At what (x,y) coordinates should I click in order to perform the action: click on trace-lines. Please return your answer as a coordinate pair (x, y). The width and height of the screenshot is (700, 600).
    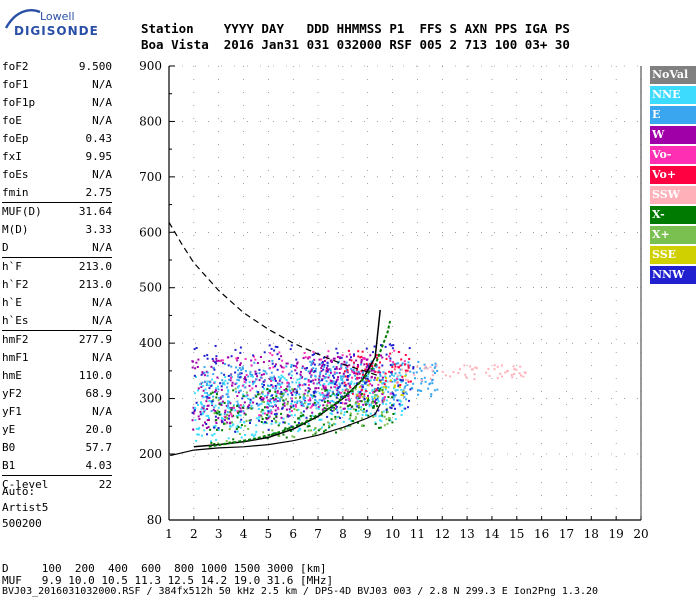
    Looking at the image, I should click on (280, 339).